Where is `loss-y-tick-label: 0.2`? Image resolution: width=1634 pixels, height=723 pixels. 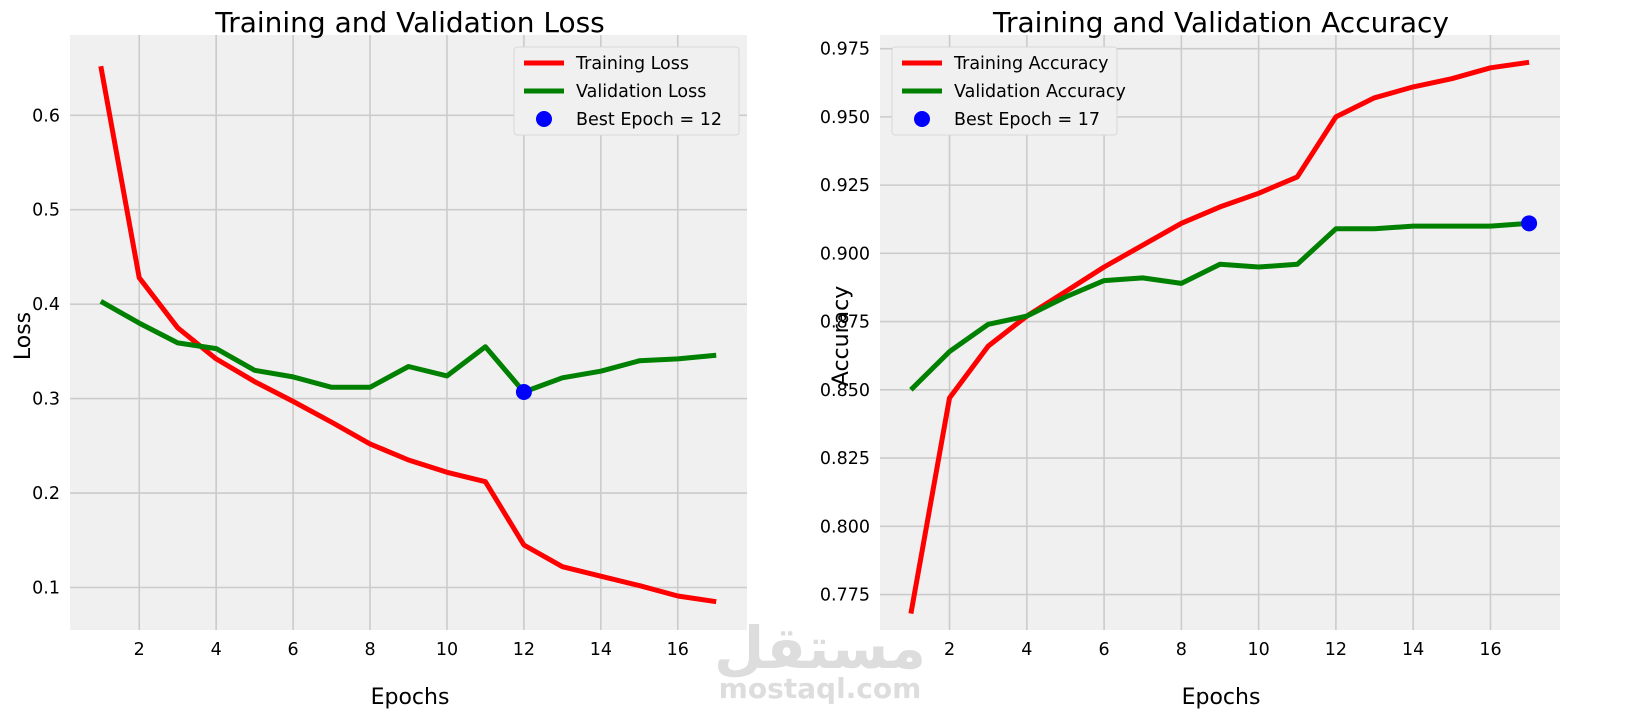 loss-y-tick-label: 0.2 is located at coordinates (46, 494).